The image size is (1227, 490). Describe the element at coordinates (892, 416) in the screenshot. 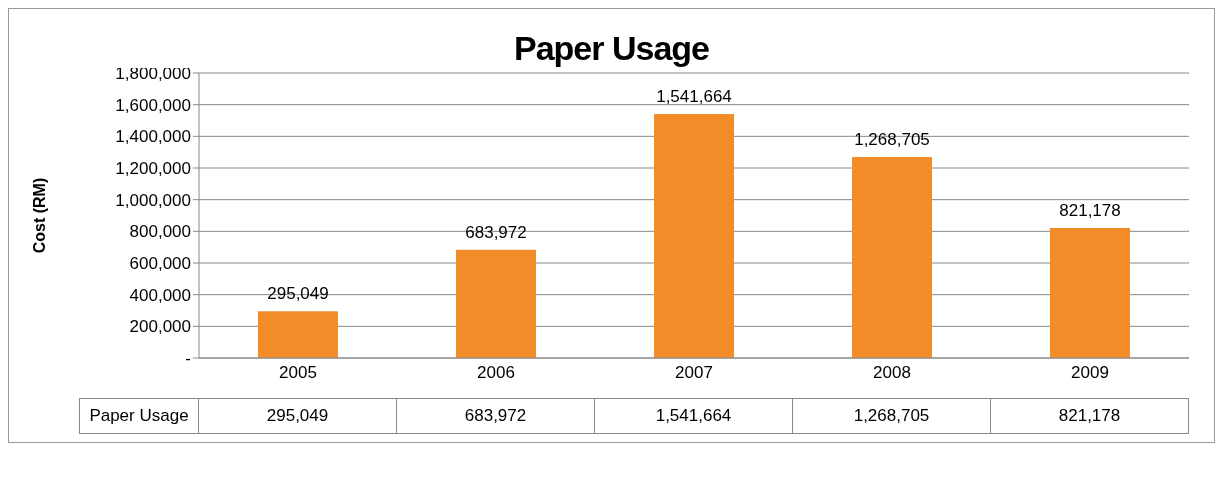

I see `data-label: 1,268,705` at that location.